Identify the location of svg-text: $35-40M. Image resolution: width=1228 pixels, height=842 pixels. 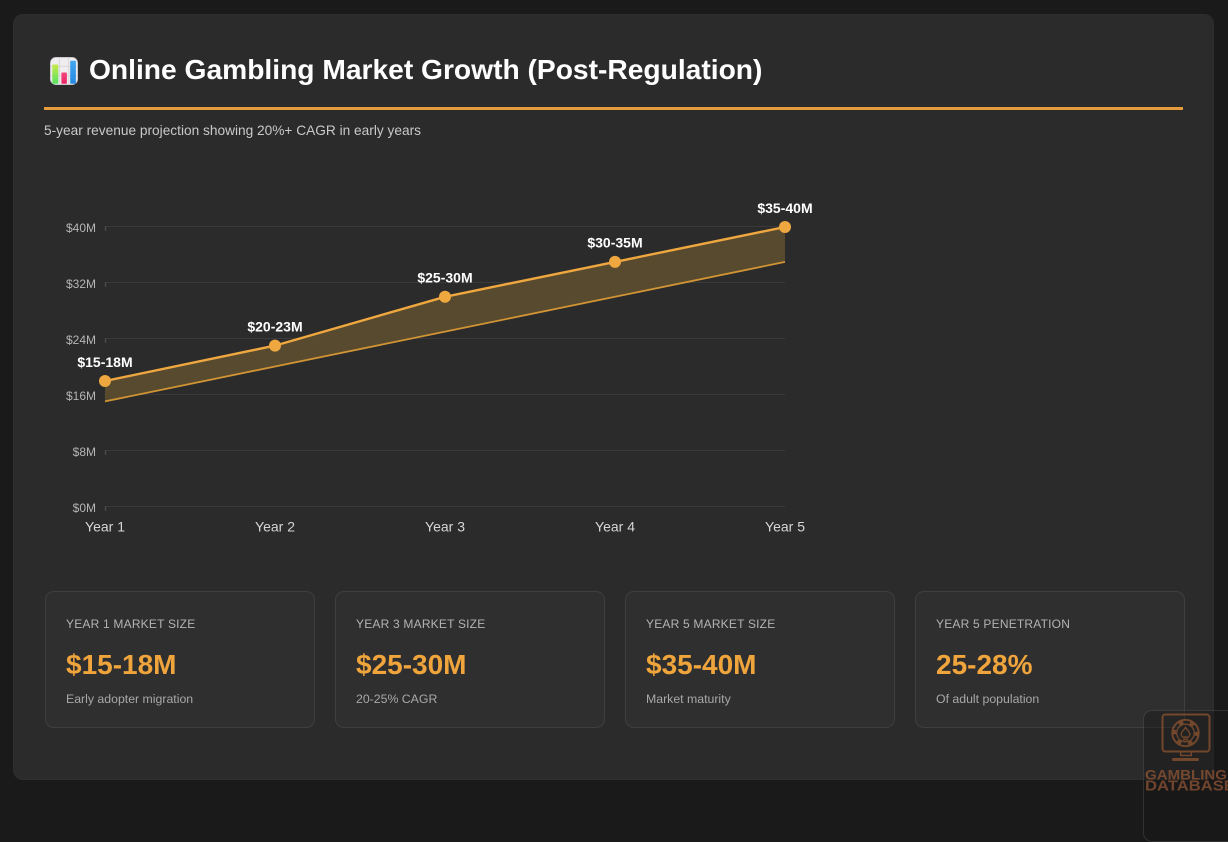
(784, 208).